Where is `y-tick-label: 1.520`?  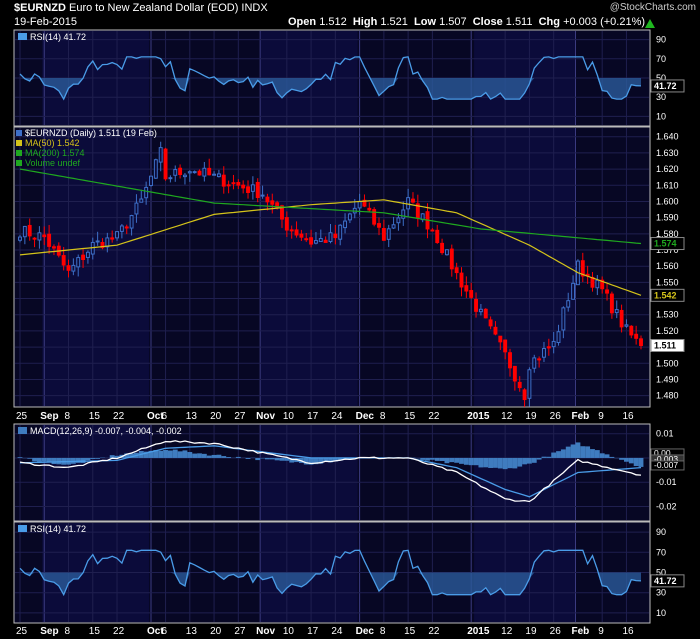
y-tick-label: 1.520 is located at coordinates (667, 331).